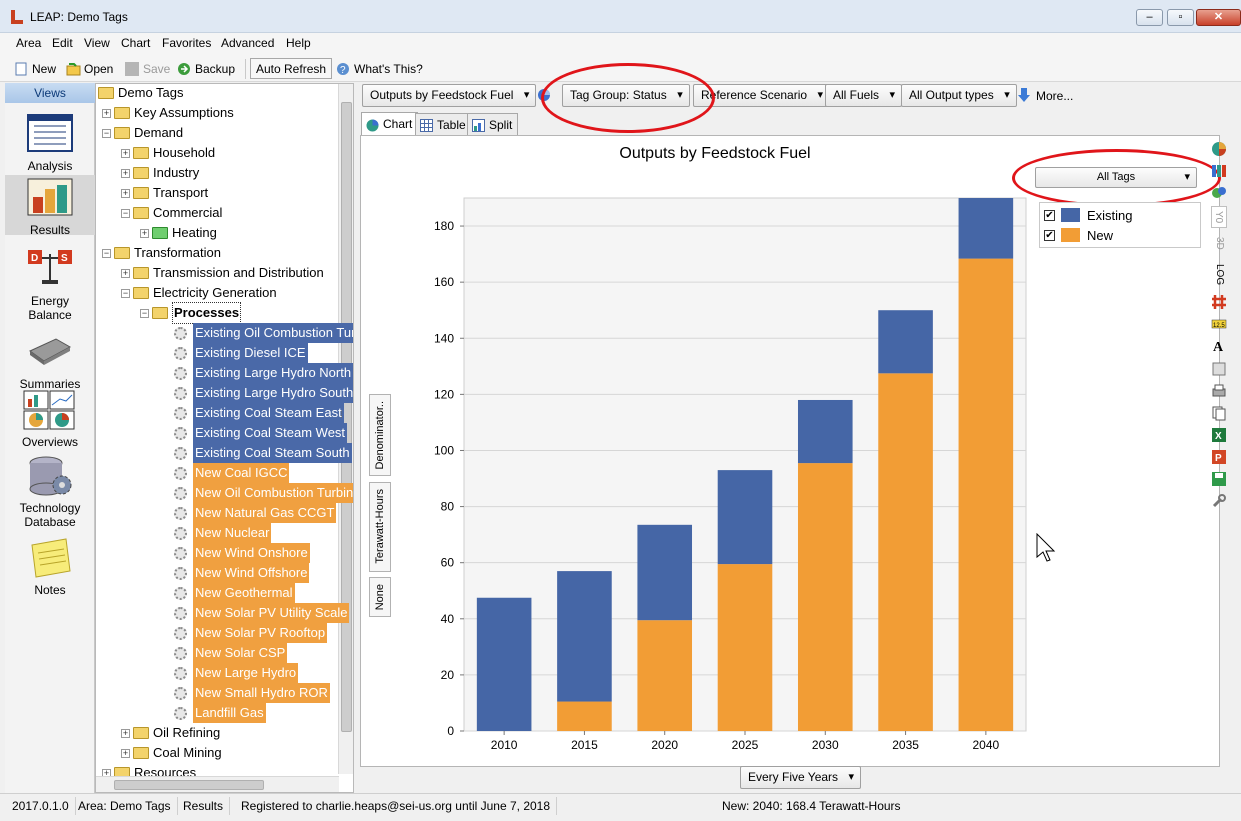  What do you see at coordinates (1218, 17) in the screenshot?
I see `close-button: ✕` at bounding box center [1218, 17].